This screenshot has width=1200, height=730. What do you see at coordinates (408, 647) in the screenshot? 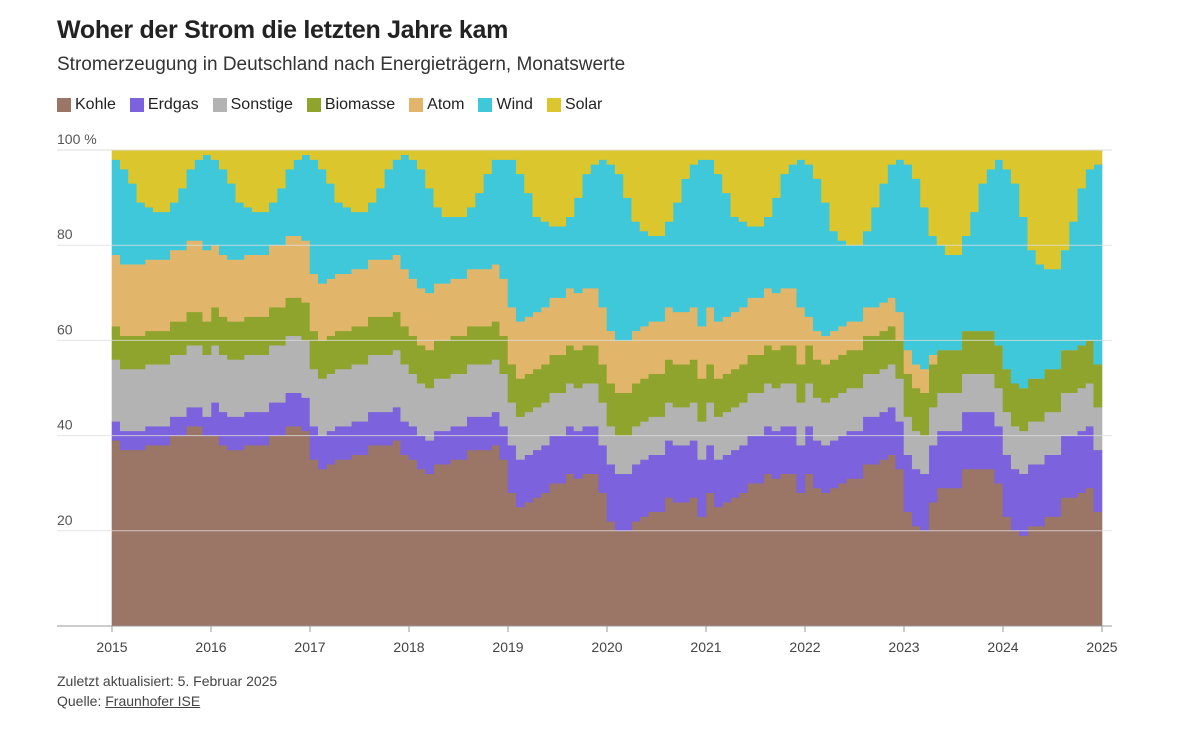
I see `x-tick-label: 2018` at bounding box center [408, 647].